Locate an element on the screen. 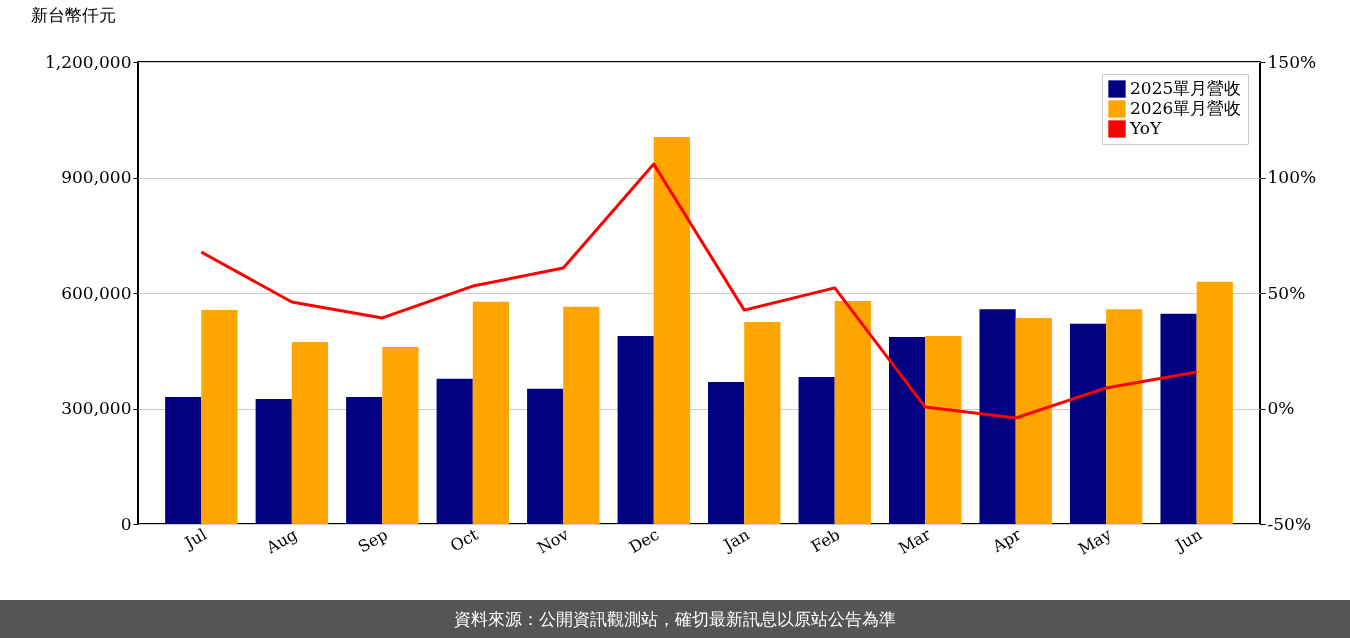  source-note: 資料來源：公開資訊觀測站，確切最新訊息以原站公告為準 is located at coordinates (675, 619).